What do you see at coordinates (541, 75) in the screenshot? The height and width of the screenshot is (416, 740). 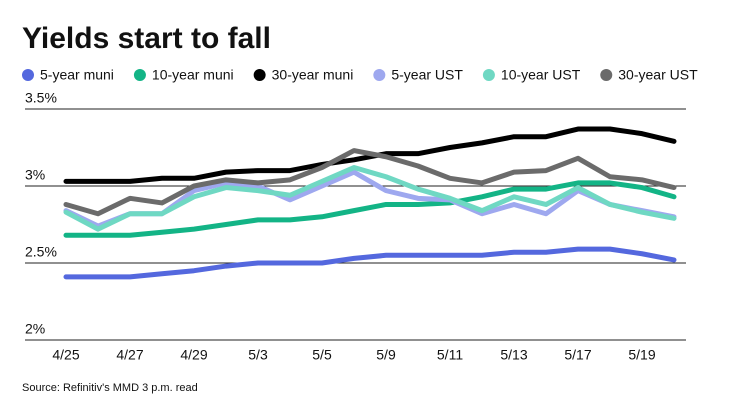 I see `legend-label: 10-year UST` at bounding box center [541, 75].